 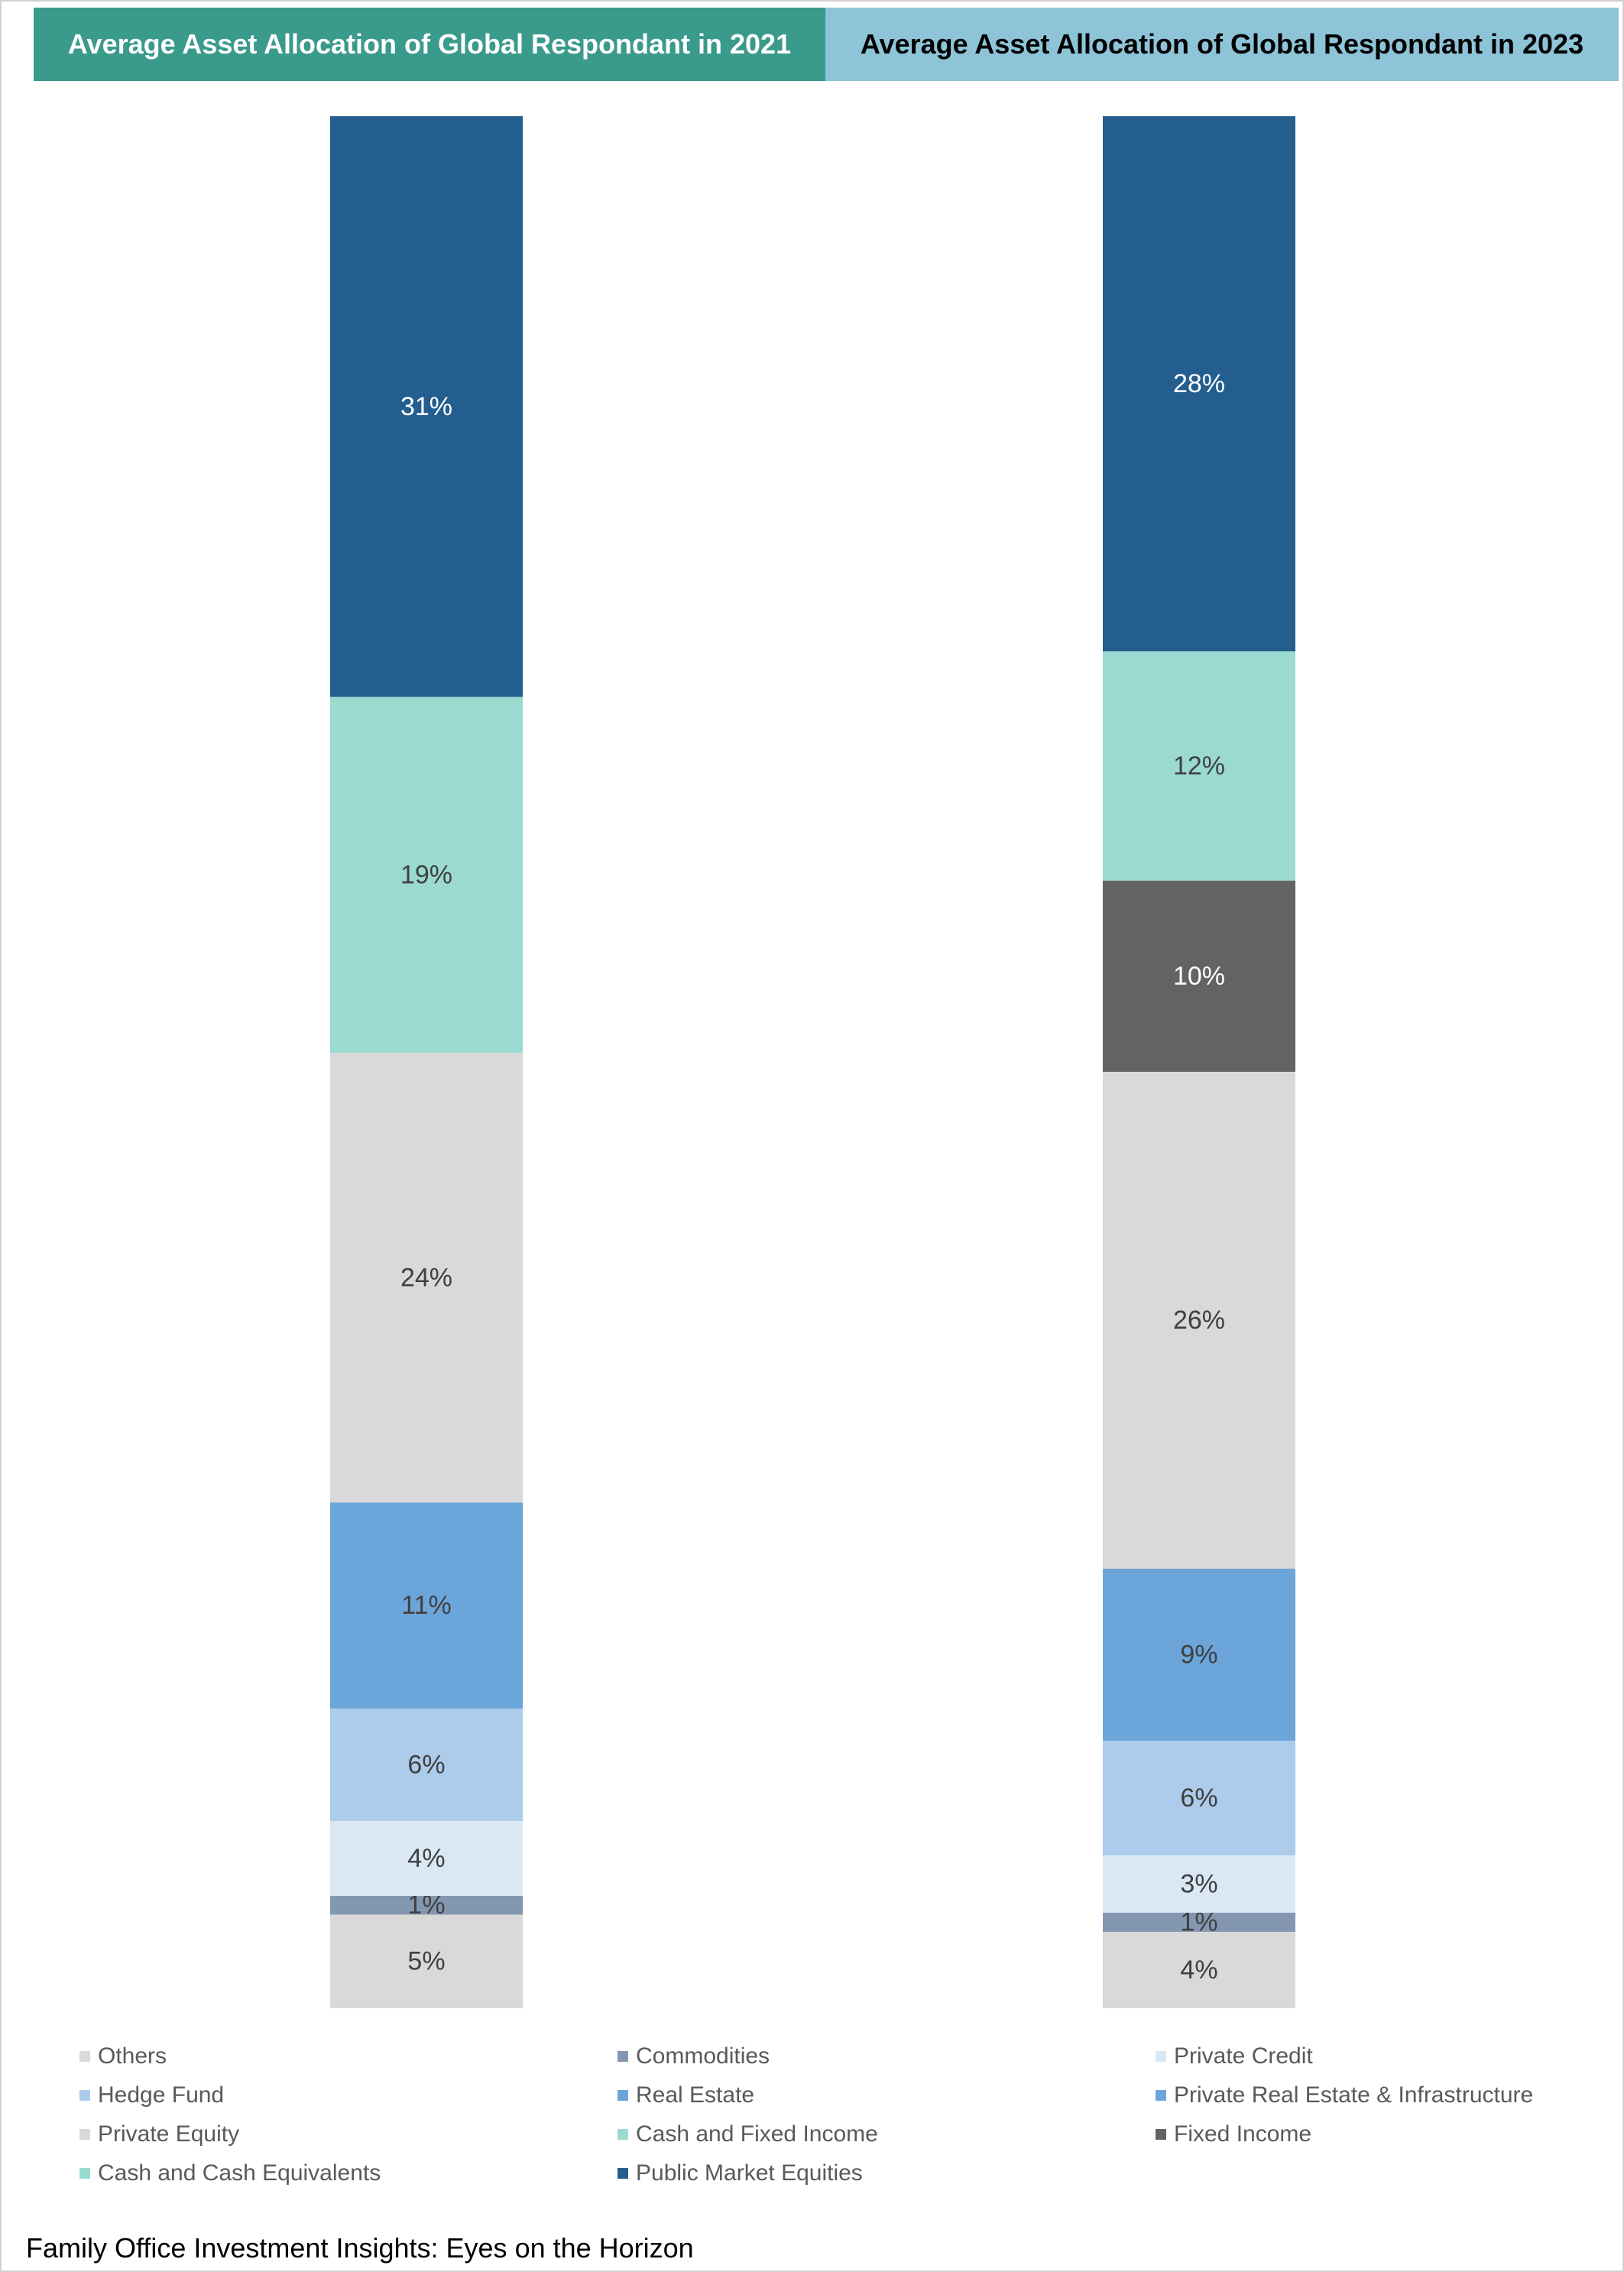 I want to click on legend-item-fixed-income: Fixed Income, so click(x=1369, y=2134).